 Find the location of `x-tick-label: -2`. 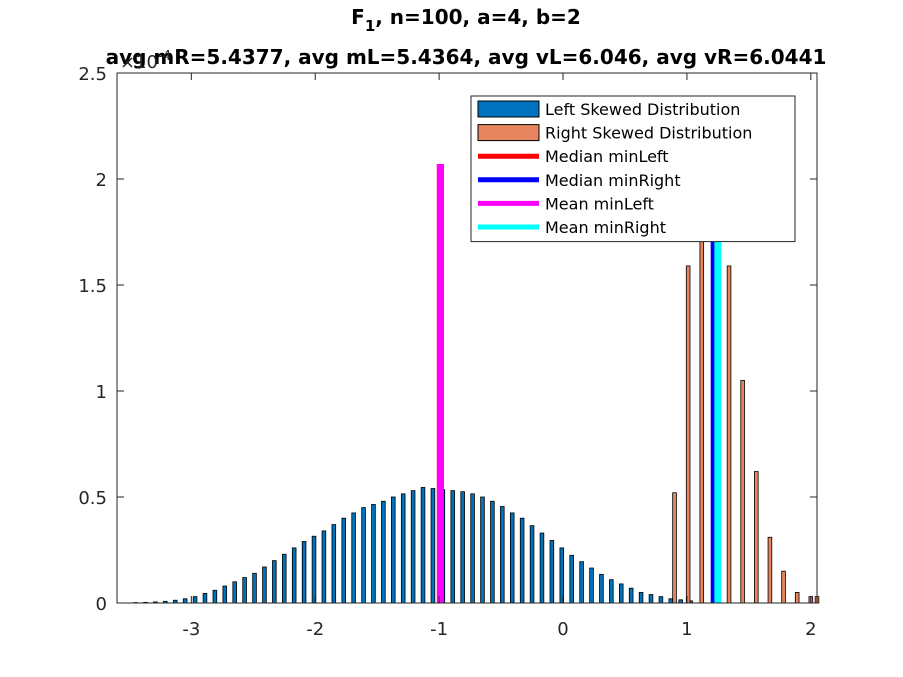

x-tick-label: -2 is located at coordinates (315, 629).